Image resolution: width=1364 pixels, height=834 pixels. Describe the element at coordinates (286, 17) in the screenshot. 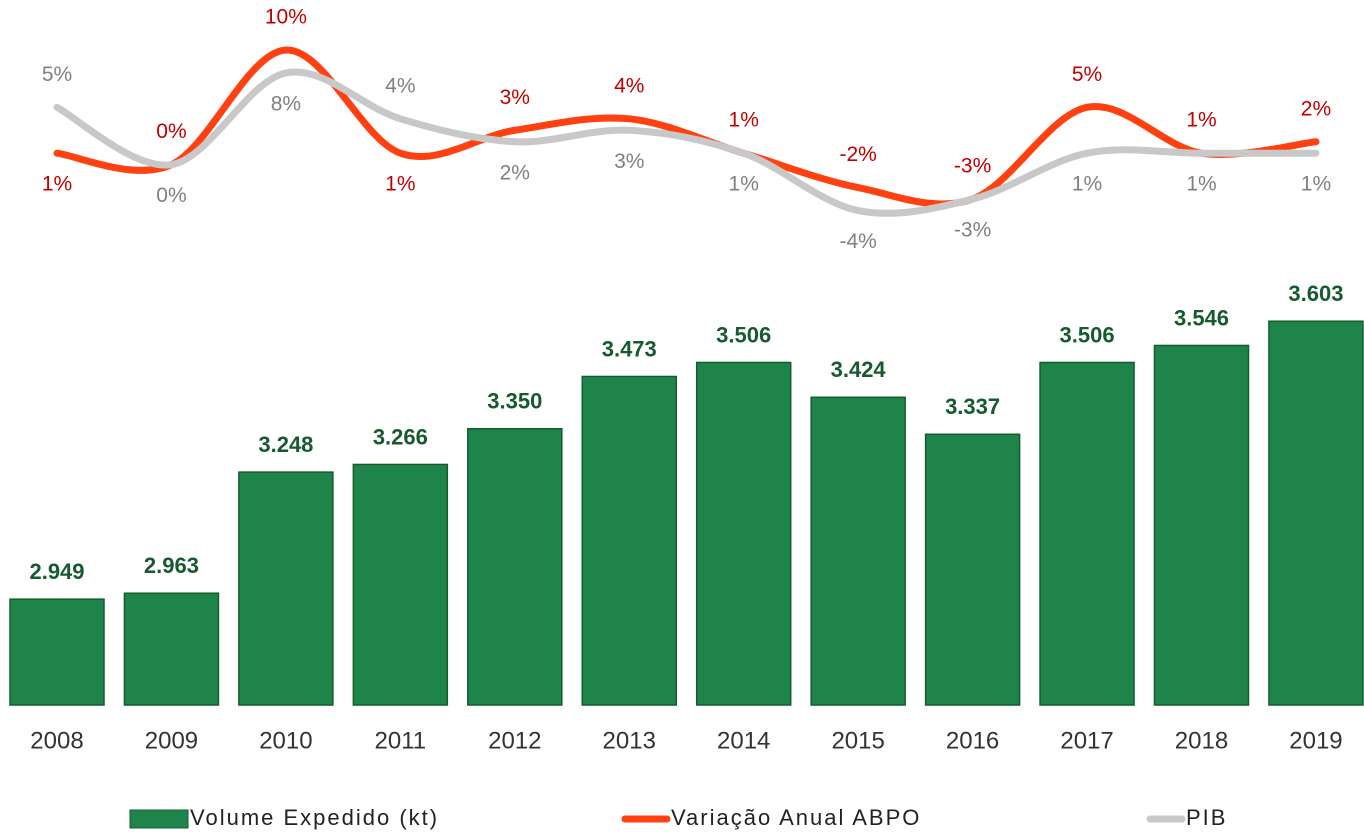

I see `line-value-label: 10%` at that location.